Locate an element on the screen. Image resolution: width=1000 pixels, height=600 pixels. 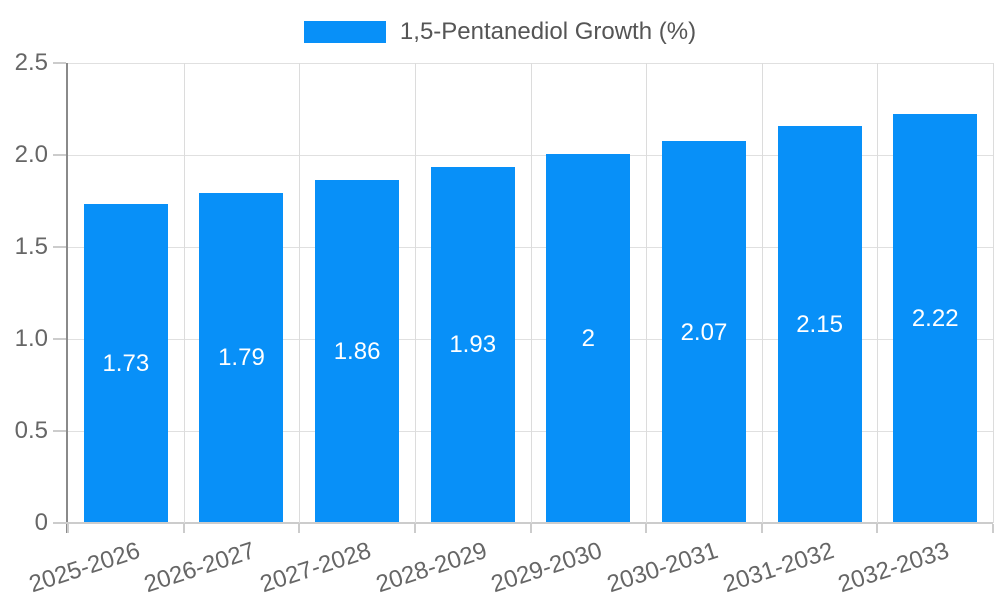
x-tick-label: 2027-2028 is located at coordinates (315, 568).